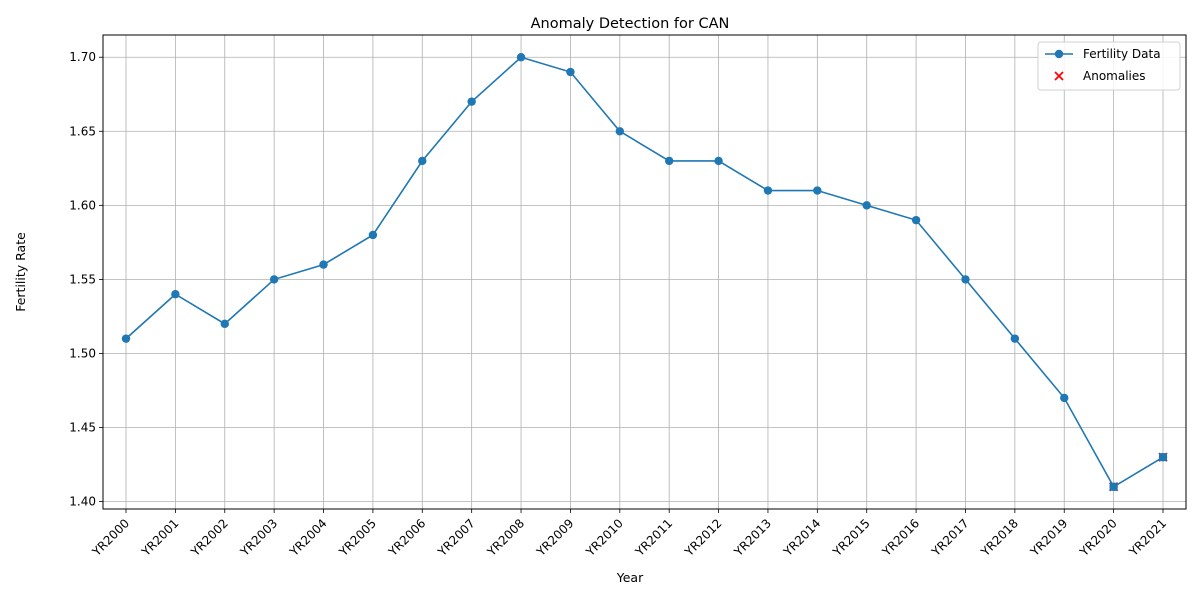 Image resolution: width=1200 pixels, height=604 pixels. What do you see at coordinates (82, 279) in the screenshot?
I see `y-tick-label: 1.55` at bounding box center [82, 279].